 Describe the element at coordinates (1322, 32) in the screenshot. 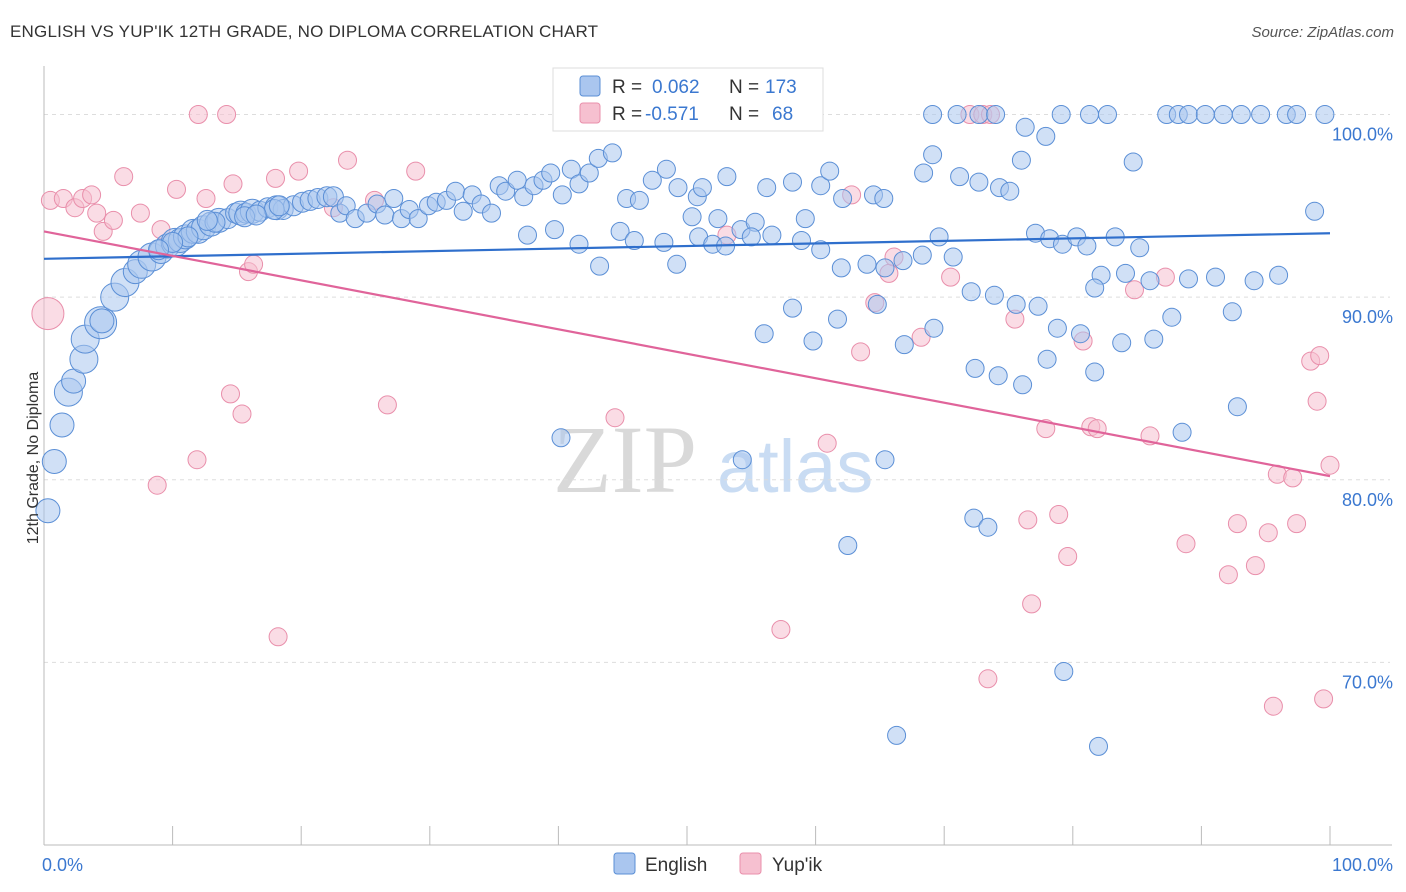

I see `source-label: Source: ZipAtlas.com` at that location.